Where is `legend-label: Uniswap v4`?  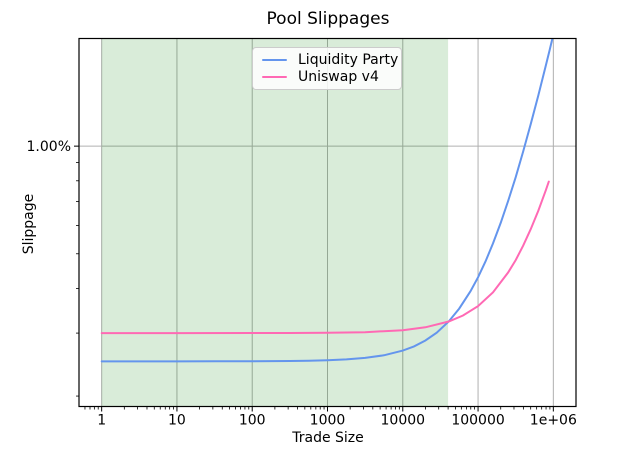
legend-label: Uniswap v4 is located at coordinates (338, 76).